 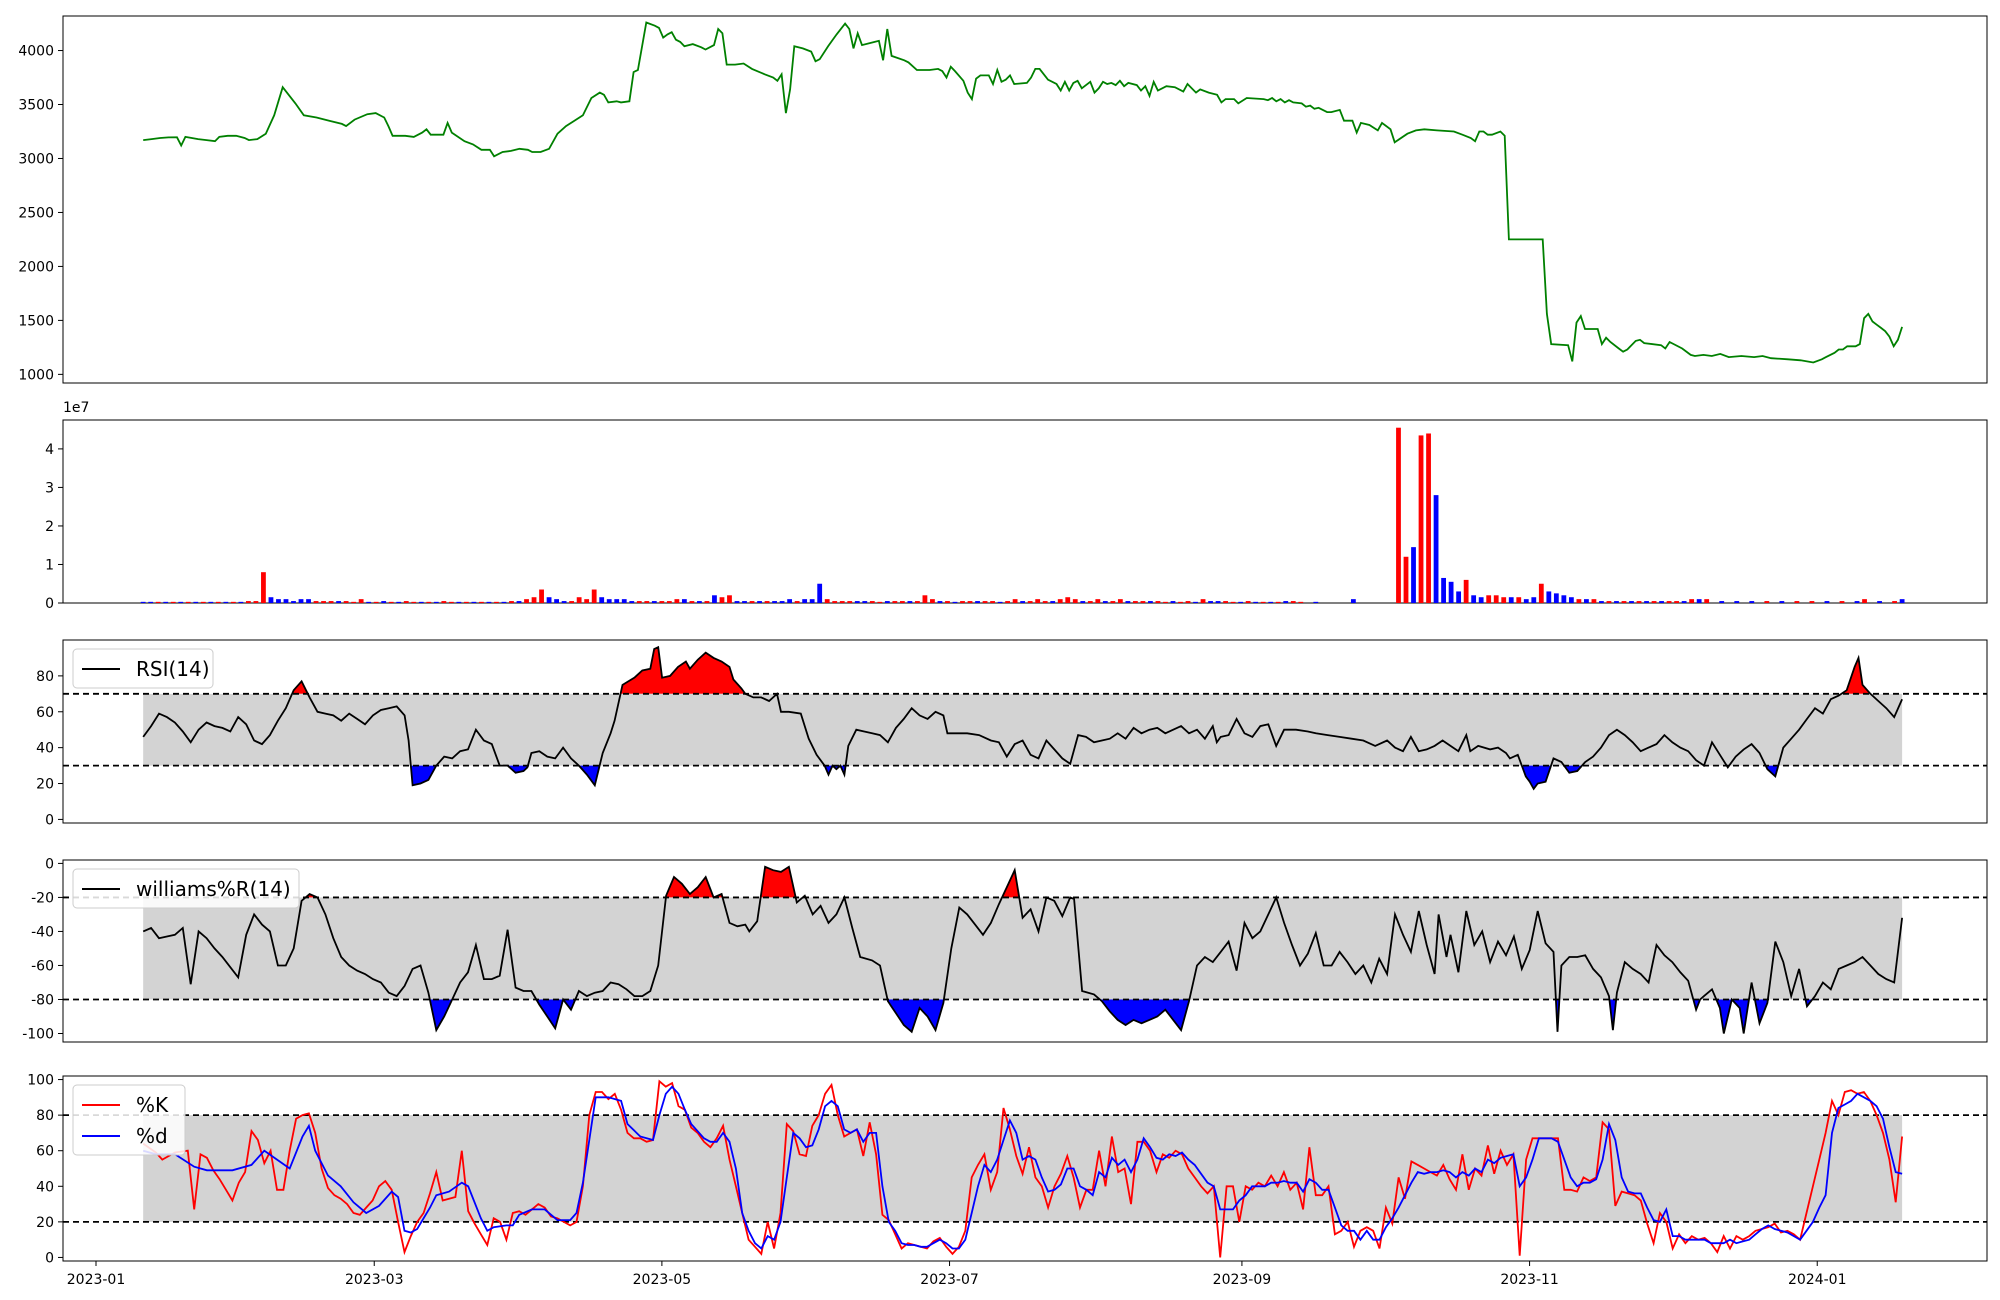 What do you see at coordinates (949, 1280) in the screenshot?
I see `x-tick-label: 2023-07` at bounding box center [949, 1280].